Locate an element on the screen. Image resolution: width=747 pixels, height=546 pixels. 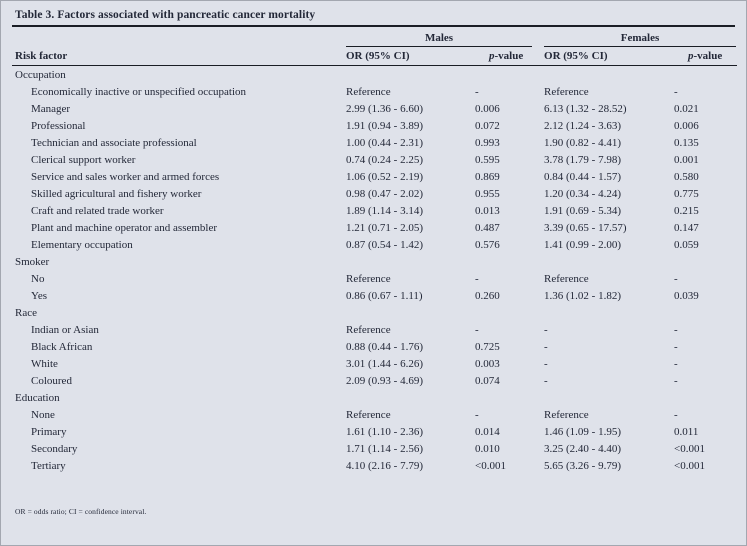
males-group-label: Males is located at coordinates (439, 39).